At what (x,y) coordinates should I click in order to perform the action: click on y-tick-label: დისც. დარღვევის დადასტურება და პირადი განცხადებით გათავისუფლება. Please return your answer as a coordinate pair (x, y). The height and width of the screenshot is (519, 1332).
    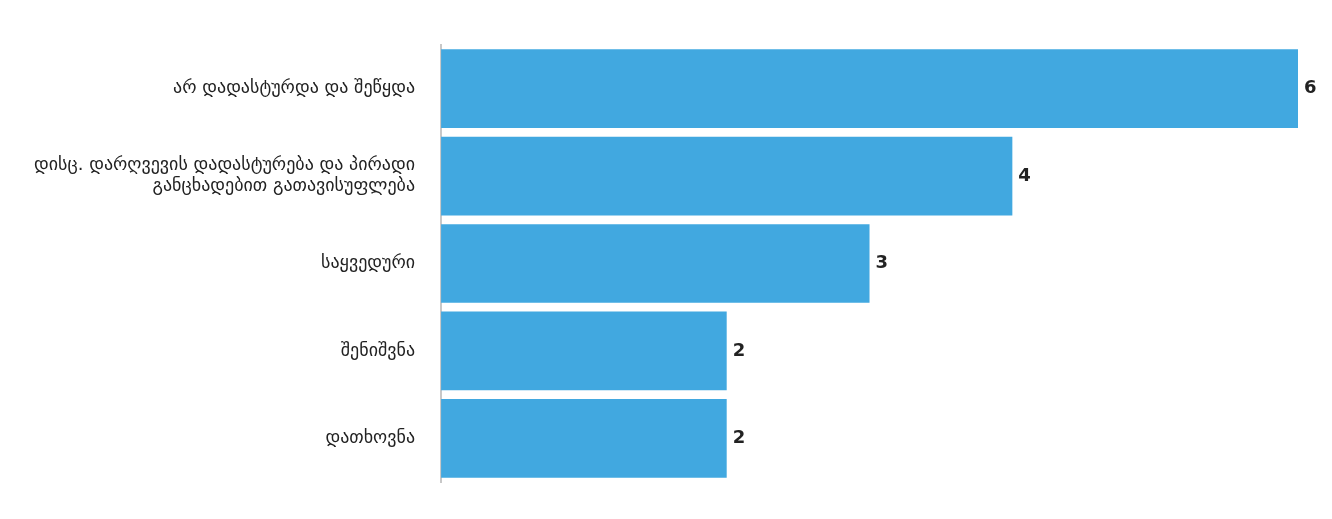
    Looking at the image, I should click on (224, 174).